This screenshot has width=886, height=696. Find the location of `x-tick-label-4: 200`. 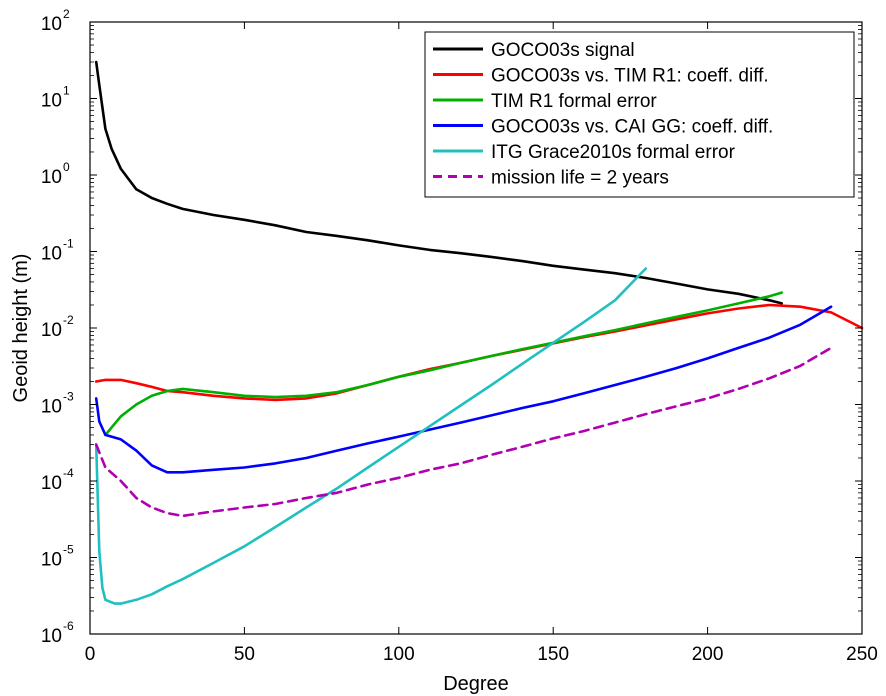

x-tick-label-4: 200 is located at coordinates (708, 654).